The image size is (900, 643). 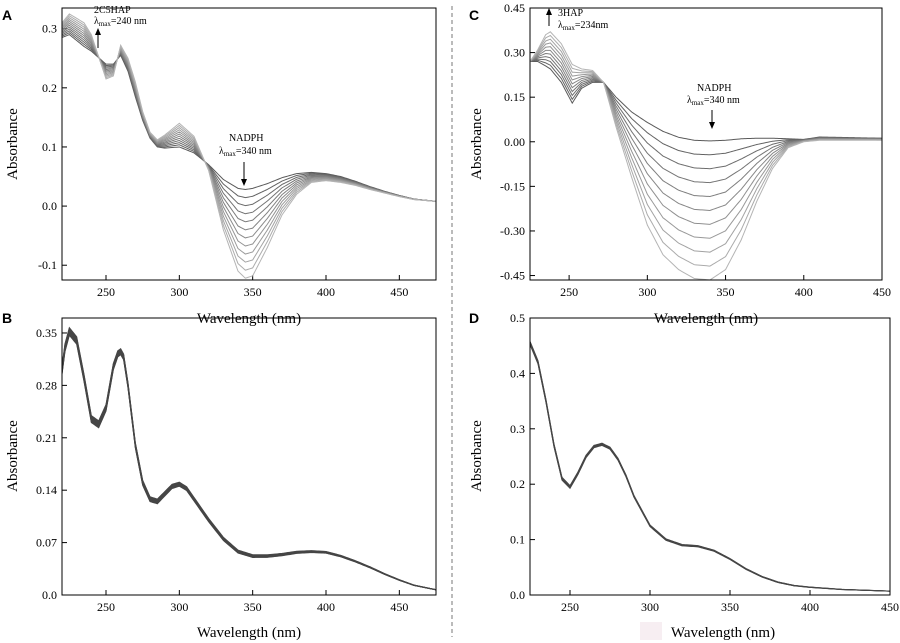 I want to click on annotation-lambda: λmax=234nm, so click(x=583, y=26).